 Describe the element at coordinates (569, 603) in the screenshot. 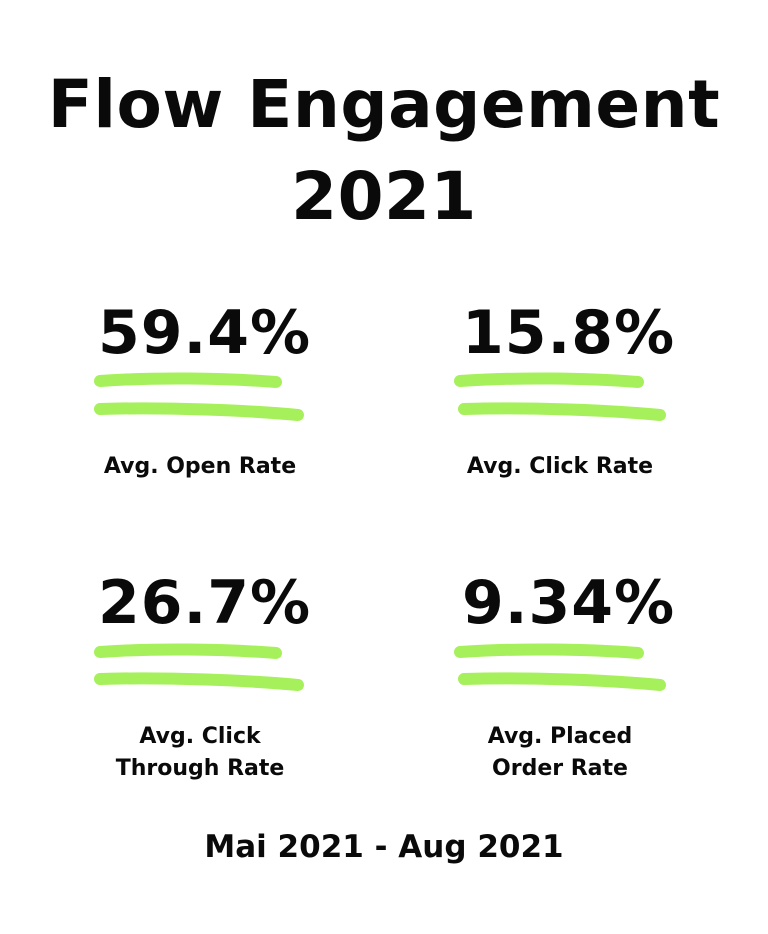

I see `stat-value: 9.34%` at that location.